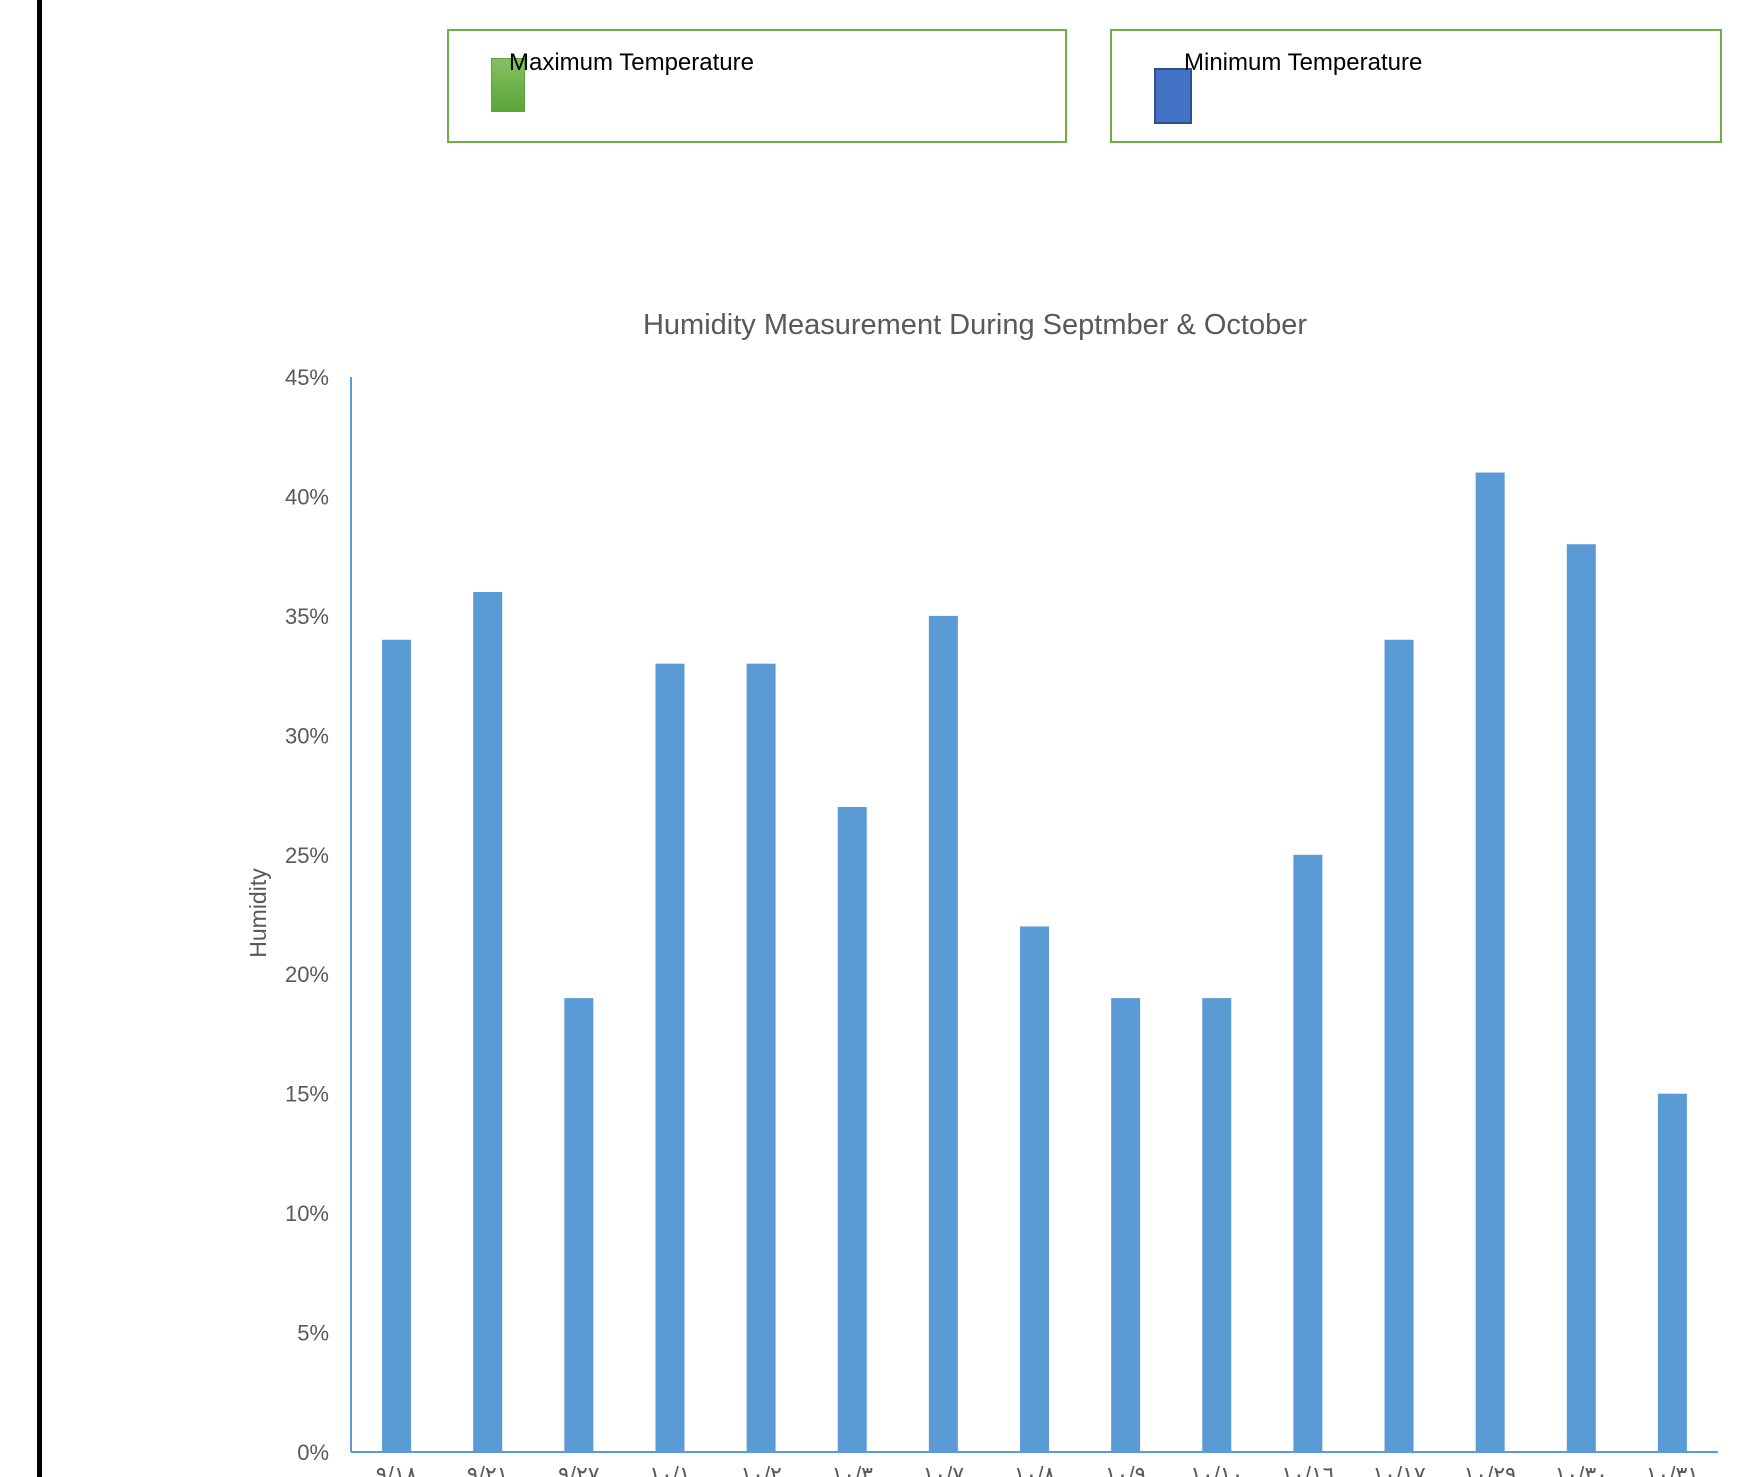 This screenshot has height=1477, width=1757. What do you see at coordinates (488, 1469) in the screenshot?
I see `x-tick-label: ٩/٢١` at bounding box center [488, 1469].